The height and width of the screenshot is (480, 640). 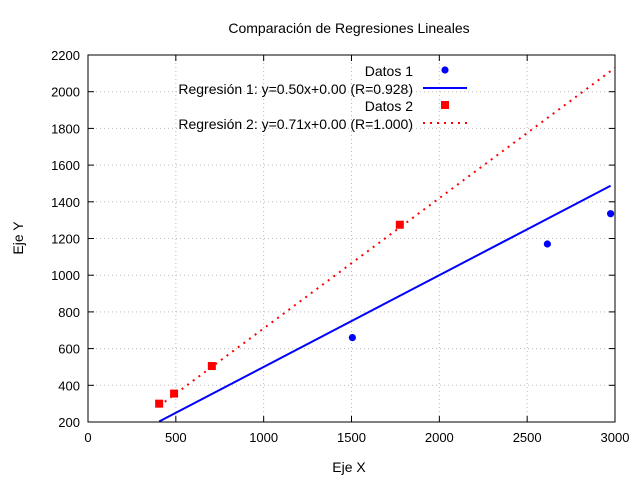 I want to click on x-tick-label: 500, so click(x=176, y=437).